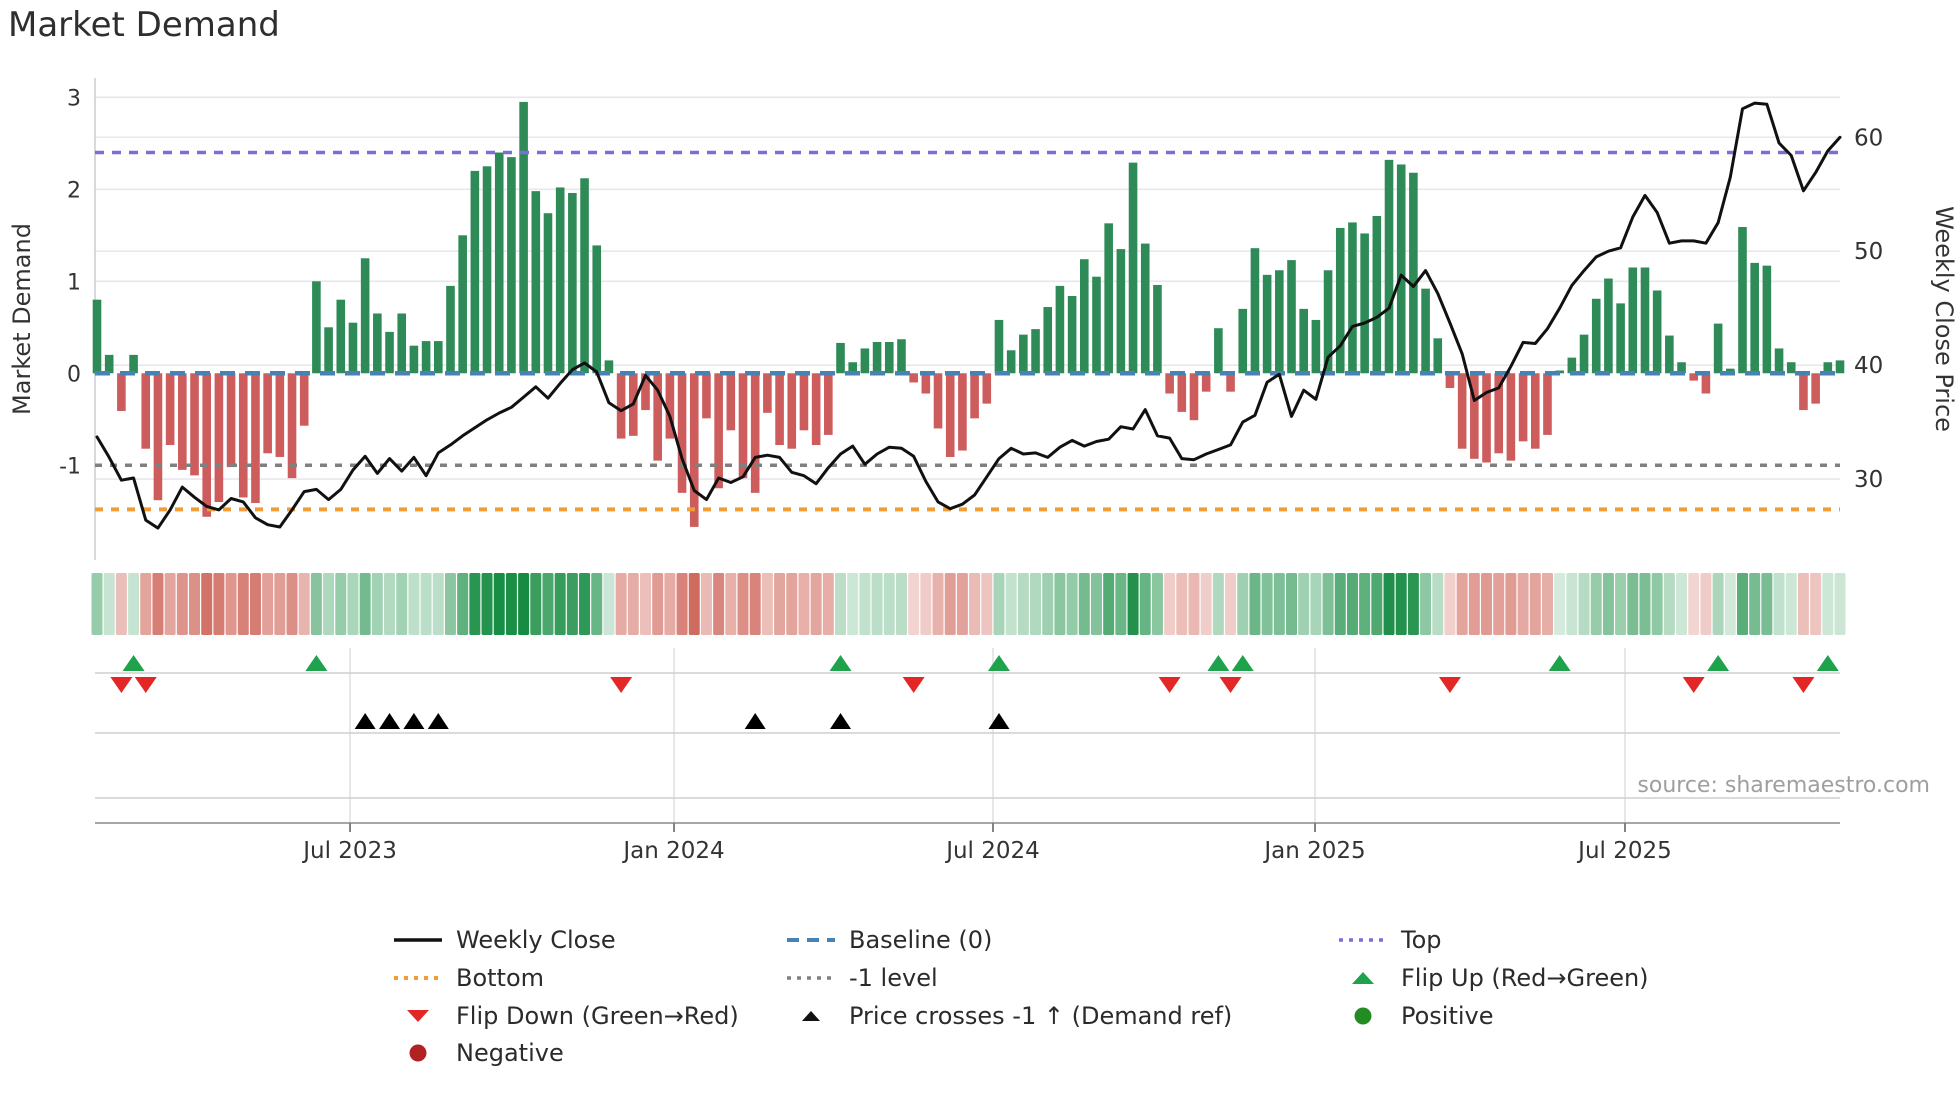  I want to click on triangle-up-green-icon, so click(1363, 978).